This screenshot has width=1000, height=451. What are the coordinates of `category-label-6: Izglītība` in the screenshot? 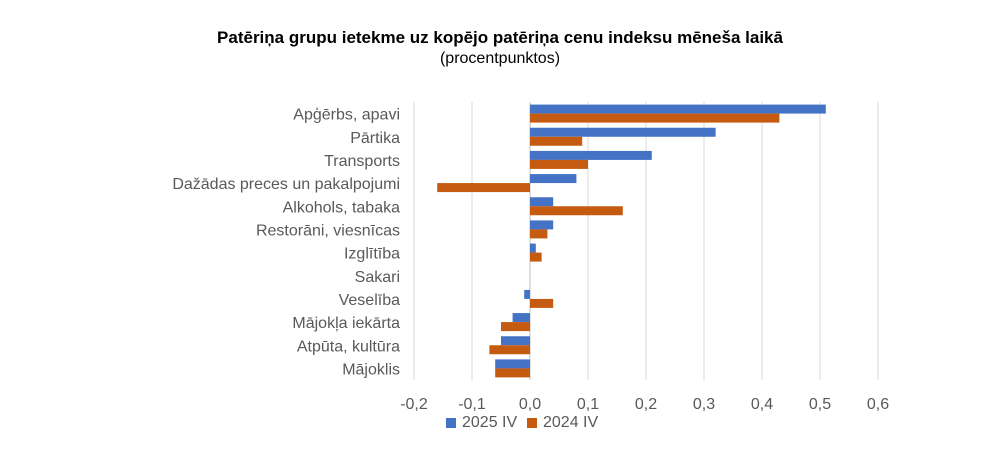 It's located at (372, 254).